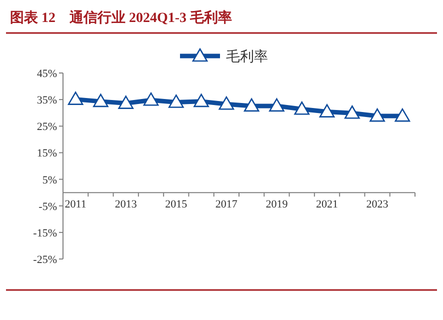 Image resolution: width=443 pixels, height=320 pixels. I want to click on legend-label: 毛利率, so click(247, 57).